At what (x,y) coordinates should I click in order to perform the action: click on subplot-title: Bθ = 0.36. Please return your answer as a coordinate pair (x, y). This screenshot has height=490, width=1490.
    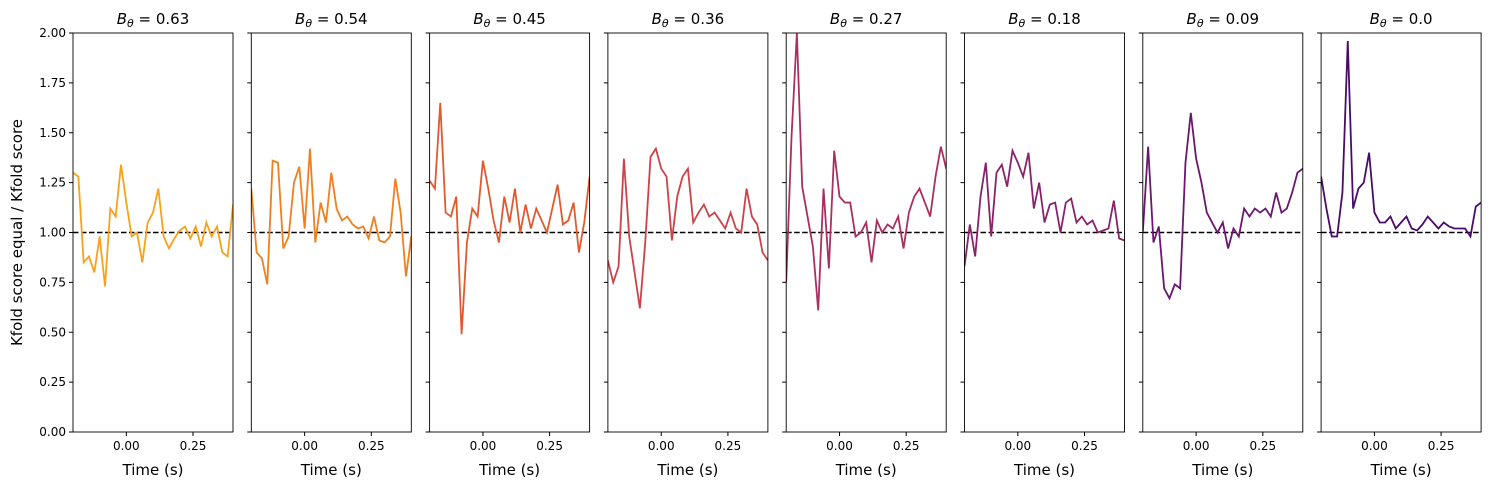
    Looking at the image, I should click on (688, 20).